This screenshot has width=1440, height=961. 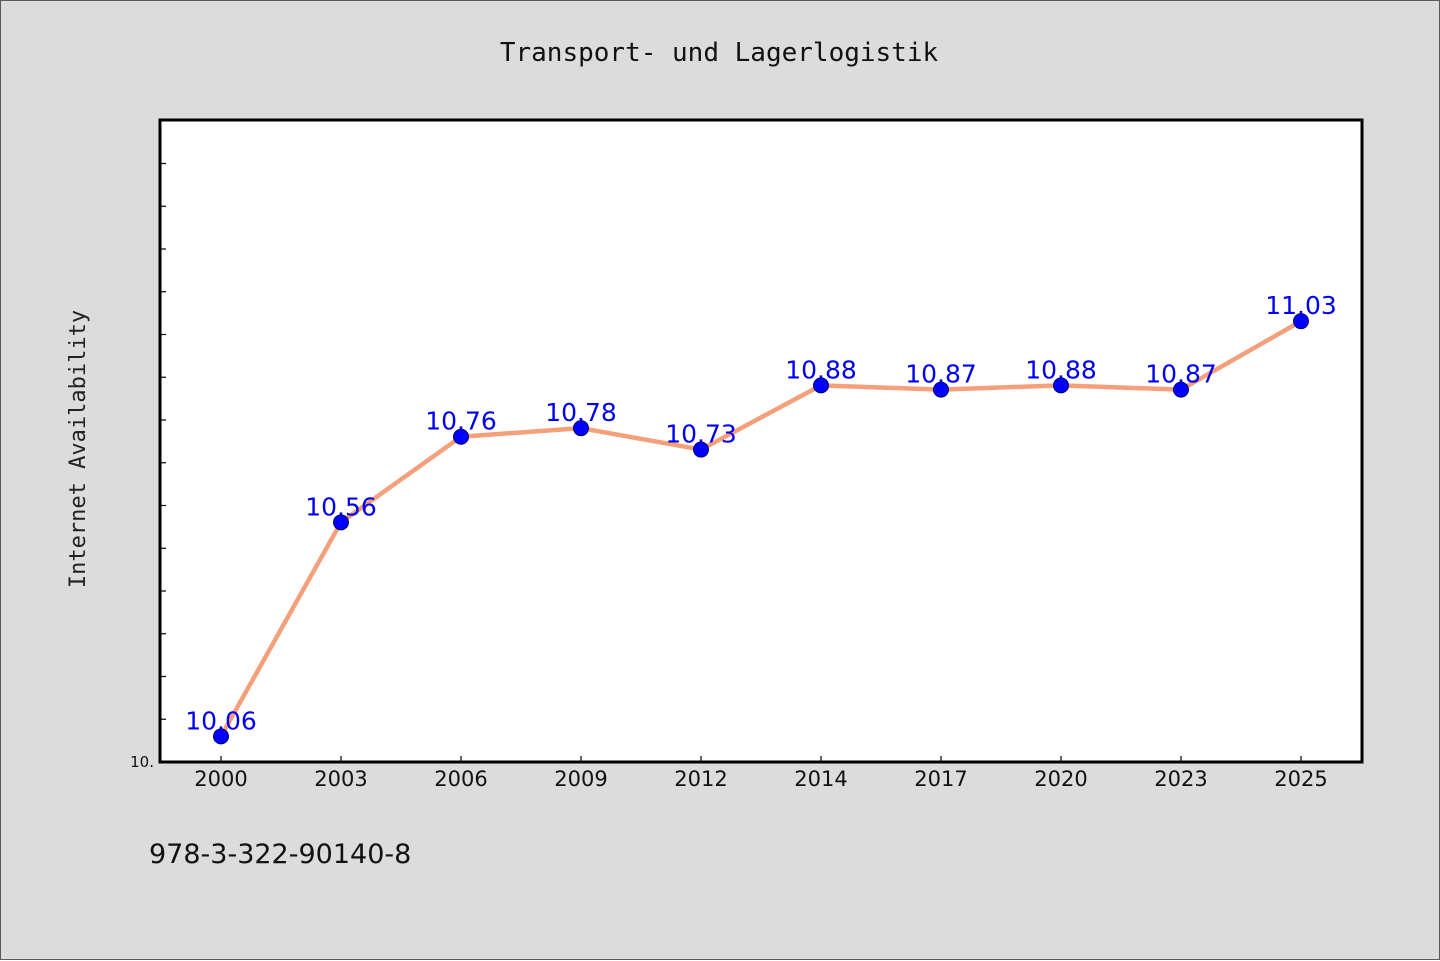 What do you see at coordinates (940, 779) in the screenshot?
I see `x-tick-label: 2017` at bounding box center [940, 779].